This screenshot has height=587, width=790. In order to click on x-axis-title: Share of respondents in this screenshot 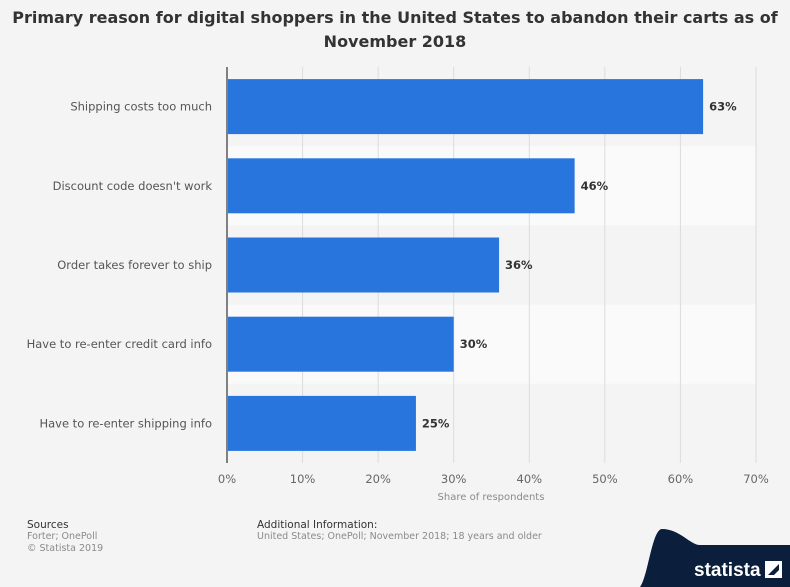, I will do `click(491, 497)`.